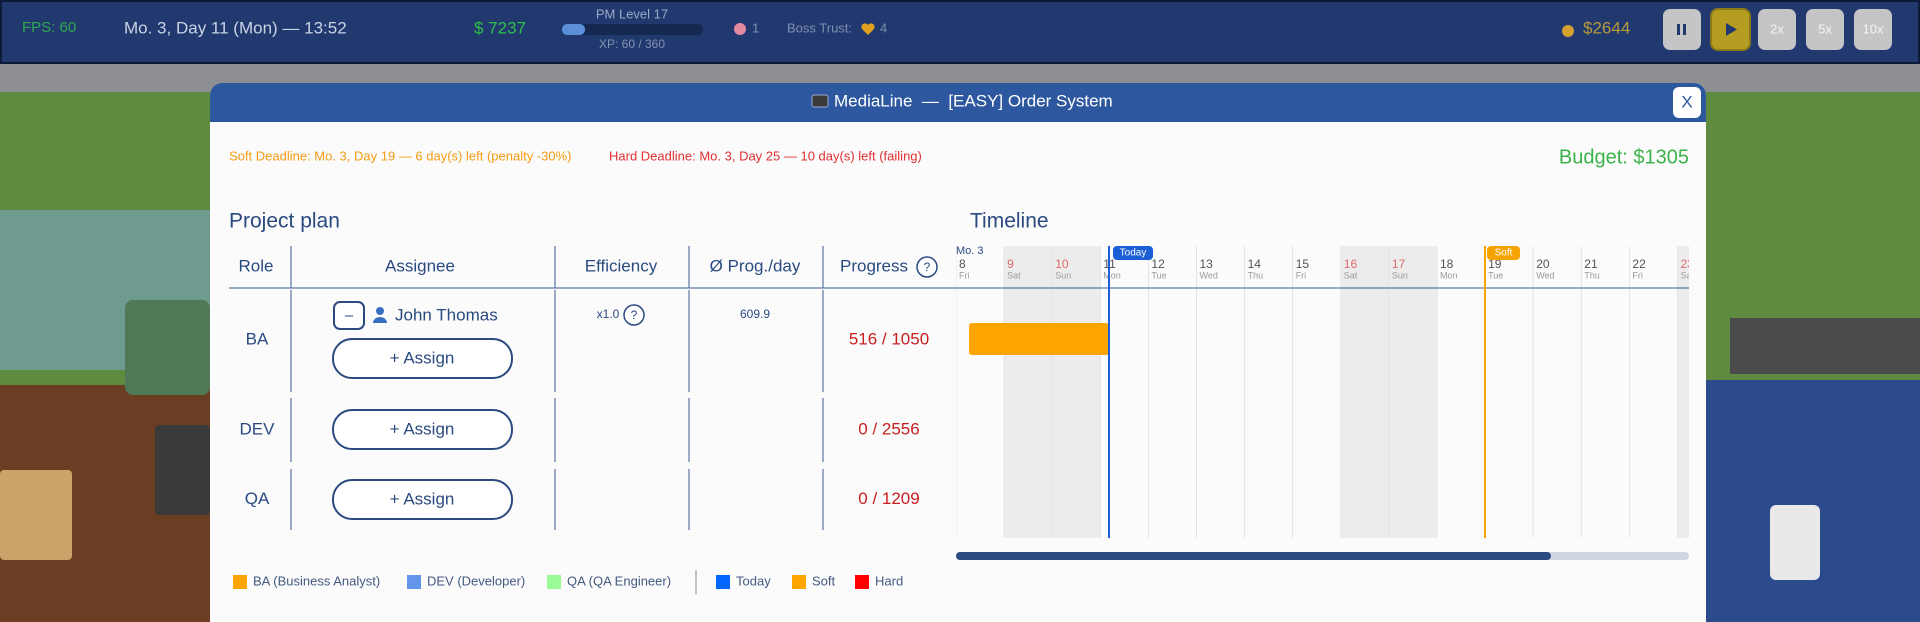  I want to click on role: DEV, so click(258, 428).